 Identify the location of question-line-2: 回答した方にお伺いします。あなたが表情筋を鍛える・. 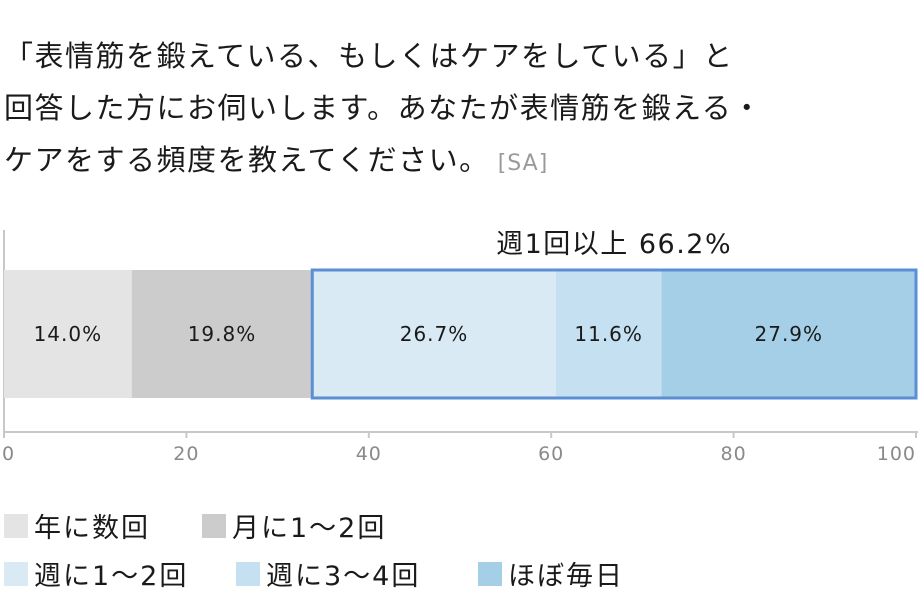
(383, 108).